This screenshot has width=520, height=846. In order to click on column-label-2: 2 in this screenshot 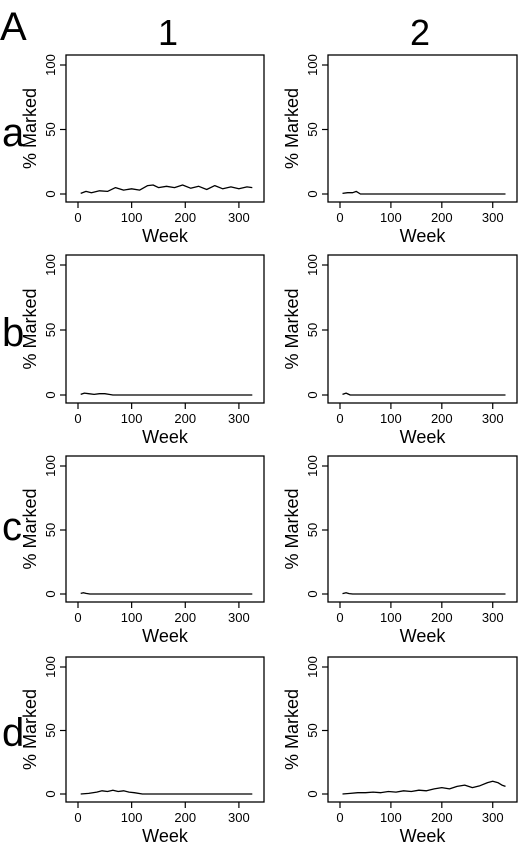, I will do `click(420, 32)`.